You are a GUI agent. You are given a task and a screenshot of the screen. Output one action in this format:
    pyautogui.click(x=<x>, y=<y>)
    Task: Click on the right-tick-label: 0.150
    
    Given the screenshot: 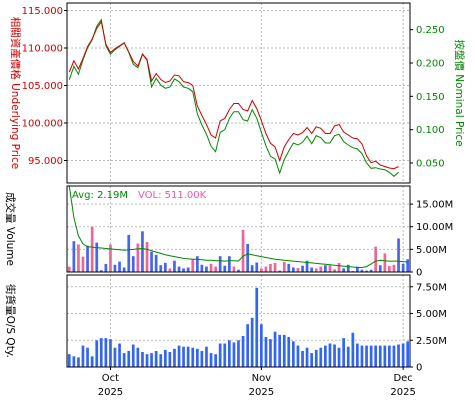 What is the action you would take?
    pyautogui.click(x=430, y=97)
    